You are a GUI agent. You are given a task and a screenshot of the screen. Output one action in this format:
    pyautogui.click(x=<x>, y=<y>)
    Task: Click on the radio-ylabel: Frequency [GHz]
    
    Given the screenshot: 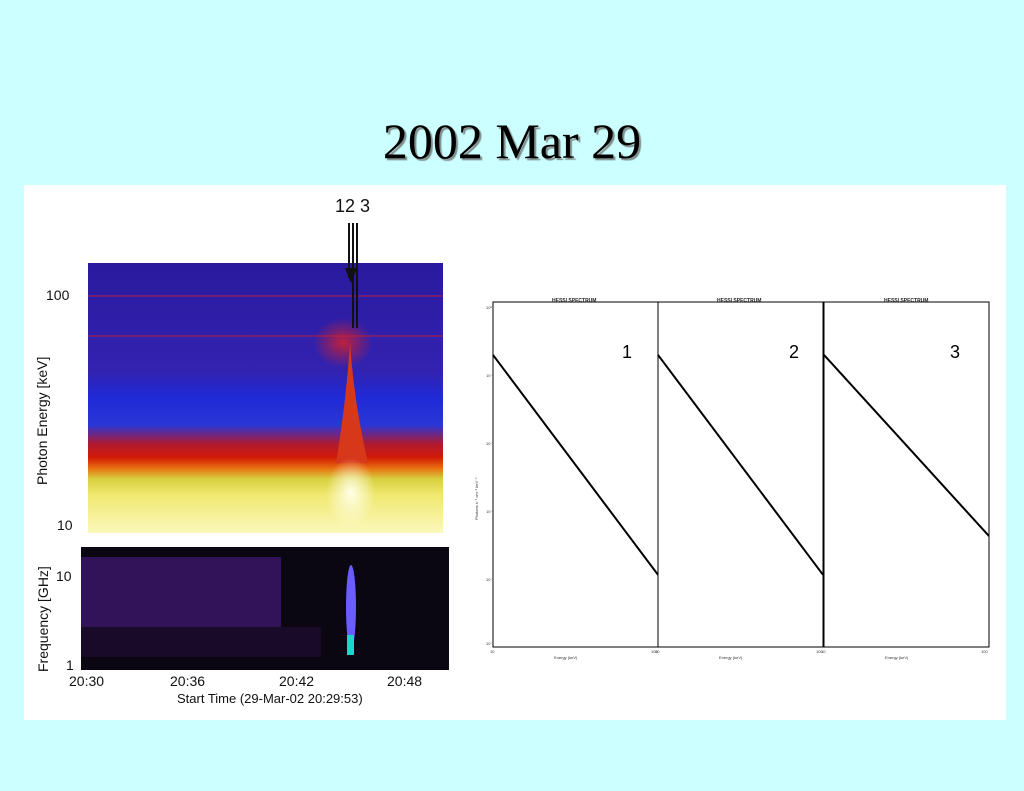 What is the action you would take?
    pyautogui.click(x=43, y=619)
    